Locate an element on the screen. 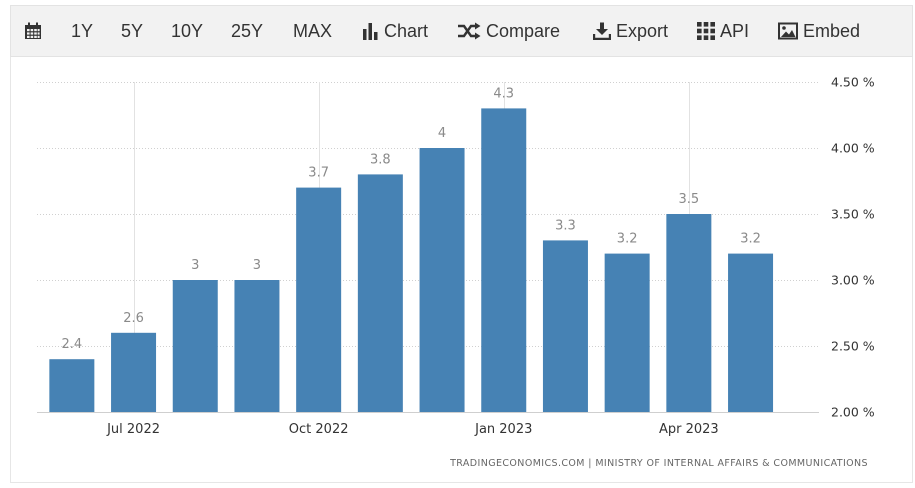 The image size is (915, 488). y-tick-label: 2.00 % is located at coordinates (853, 412).